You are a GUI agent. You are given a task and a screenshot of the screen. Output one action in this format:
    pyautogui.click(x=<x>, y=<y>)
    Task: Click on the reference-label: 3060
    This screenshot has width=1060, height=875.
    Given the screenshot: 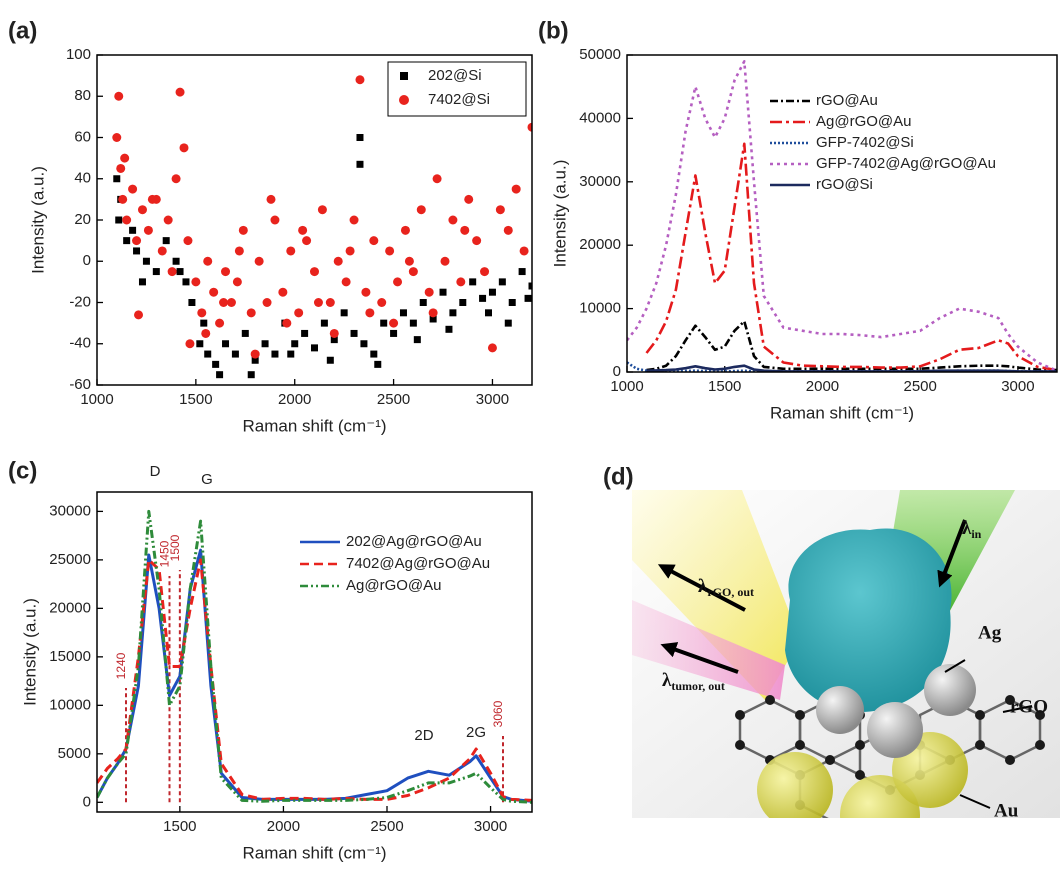 What is the action you would take?
    pyautogui.click(x=498, y=713)
    